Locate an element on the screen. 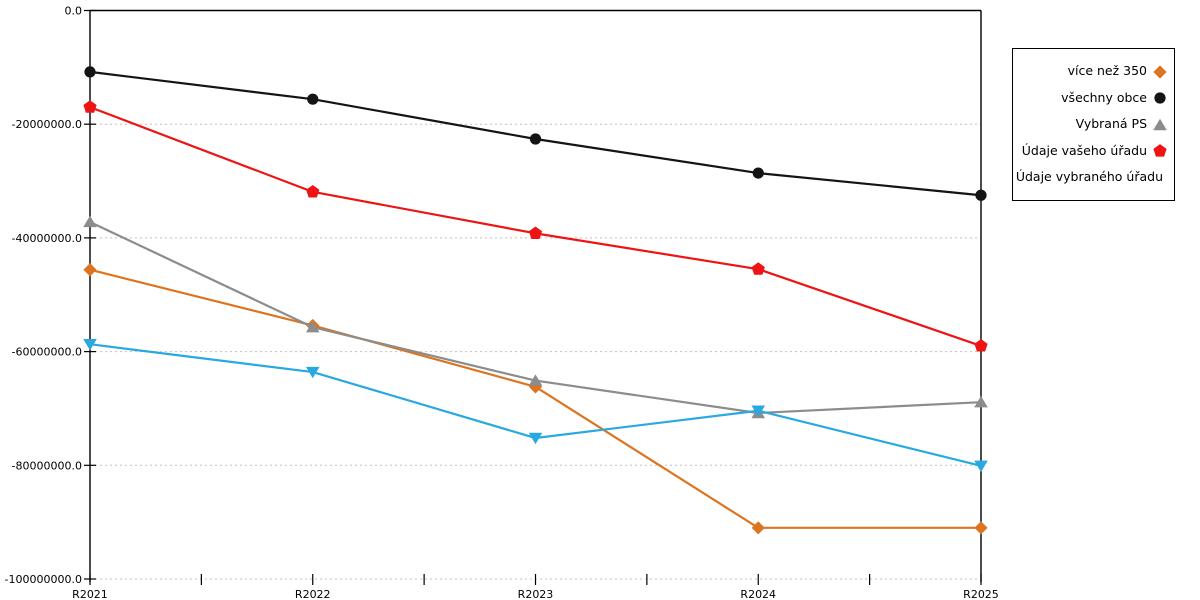  x-axis-tick-label: R2021 is located at coordinates (90, 594).